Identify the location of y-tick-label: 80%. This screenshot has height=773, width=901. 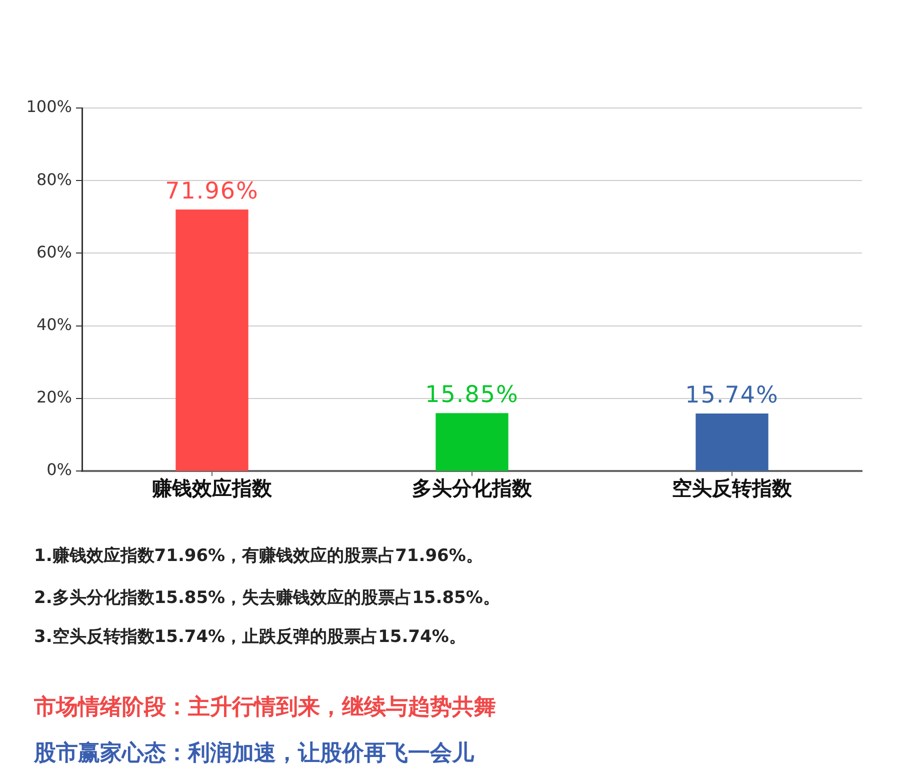
(54, 179).